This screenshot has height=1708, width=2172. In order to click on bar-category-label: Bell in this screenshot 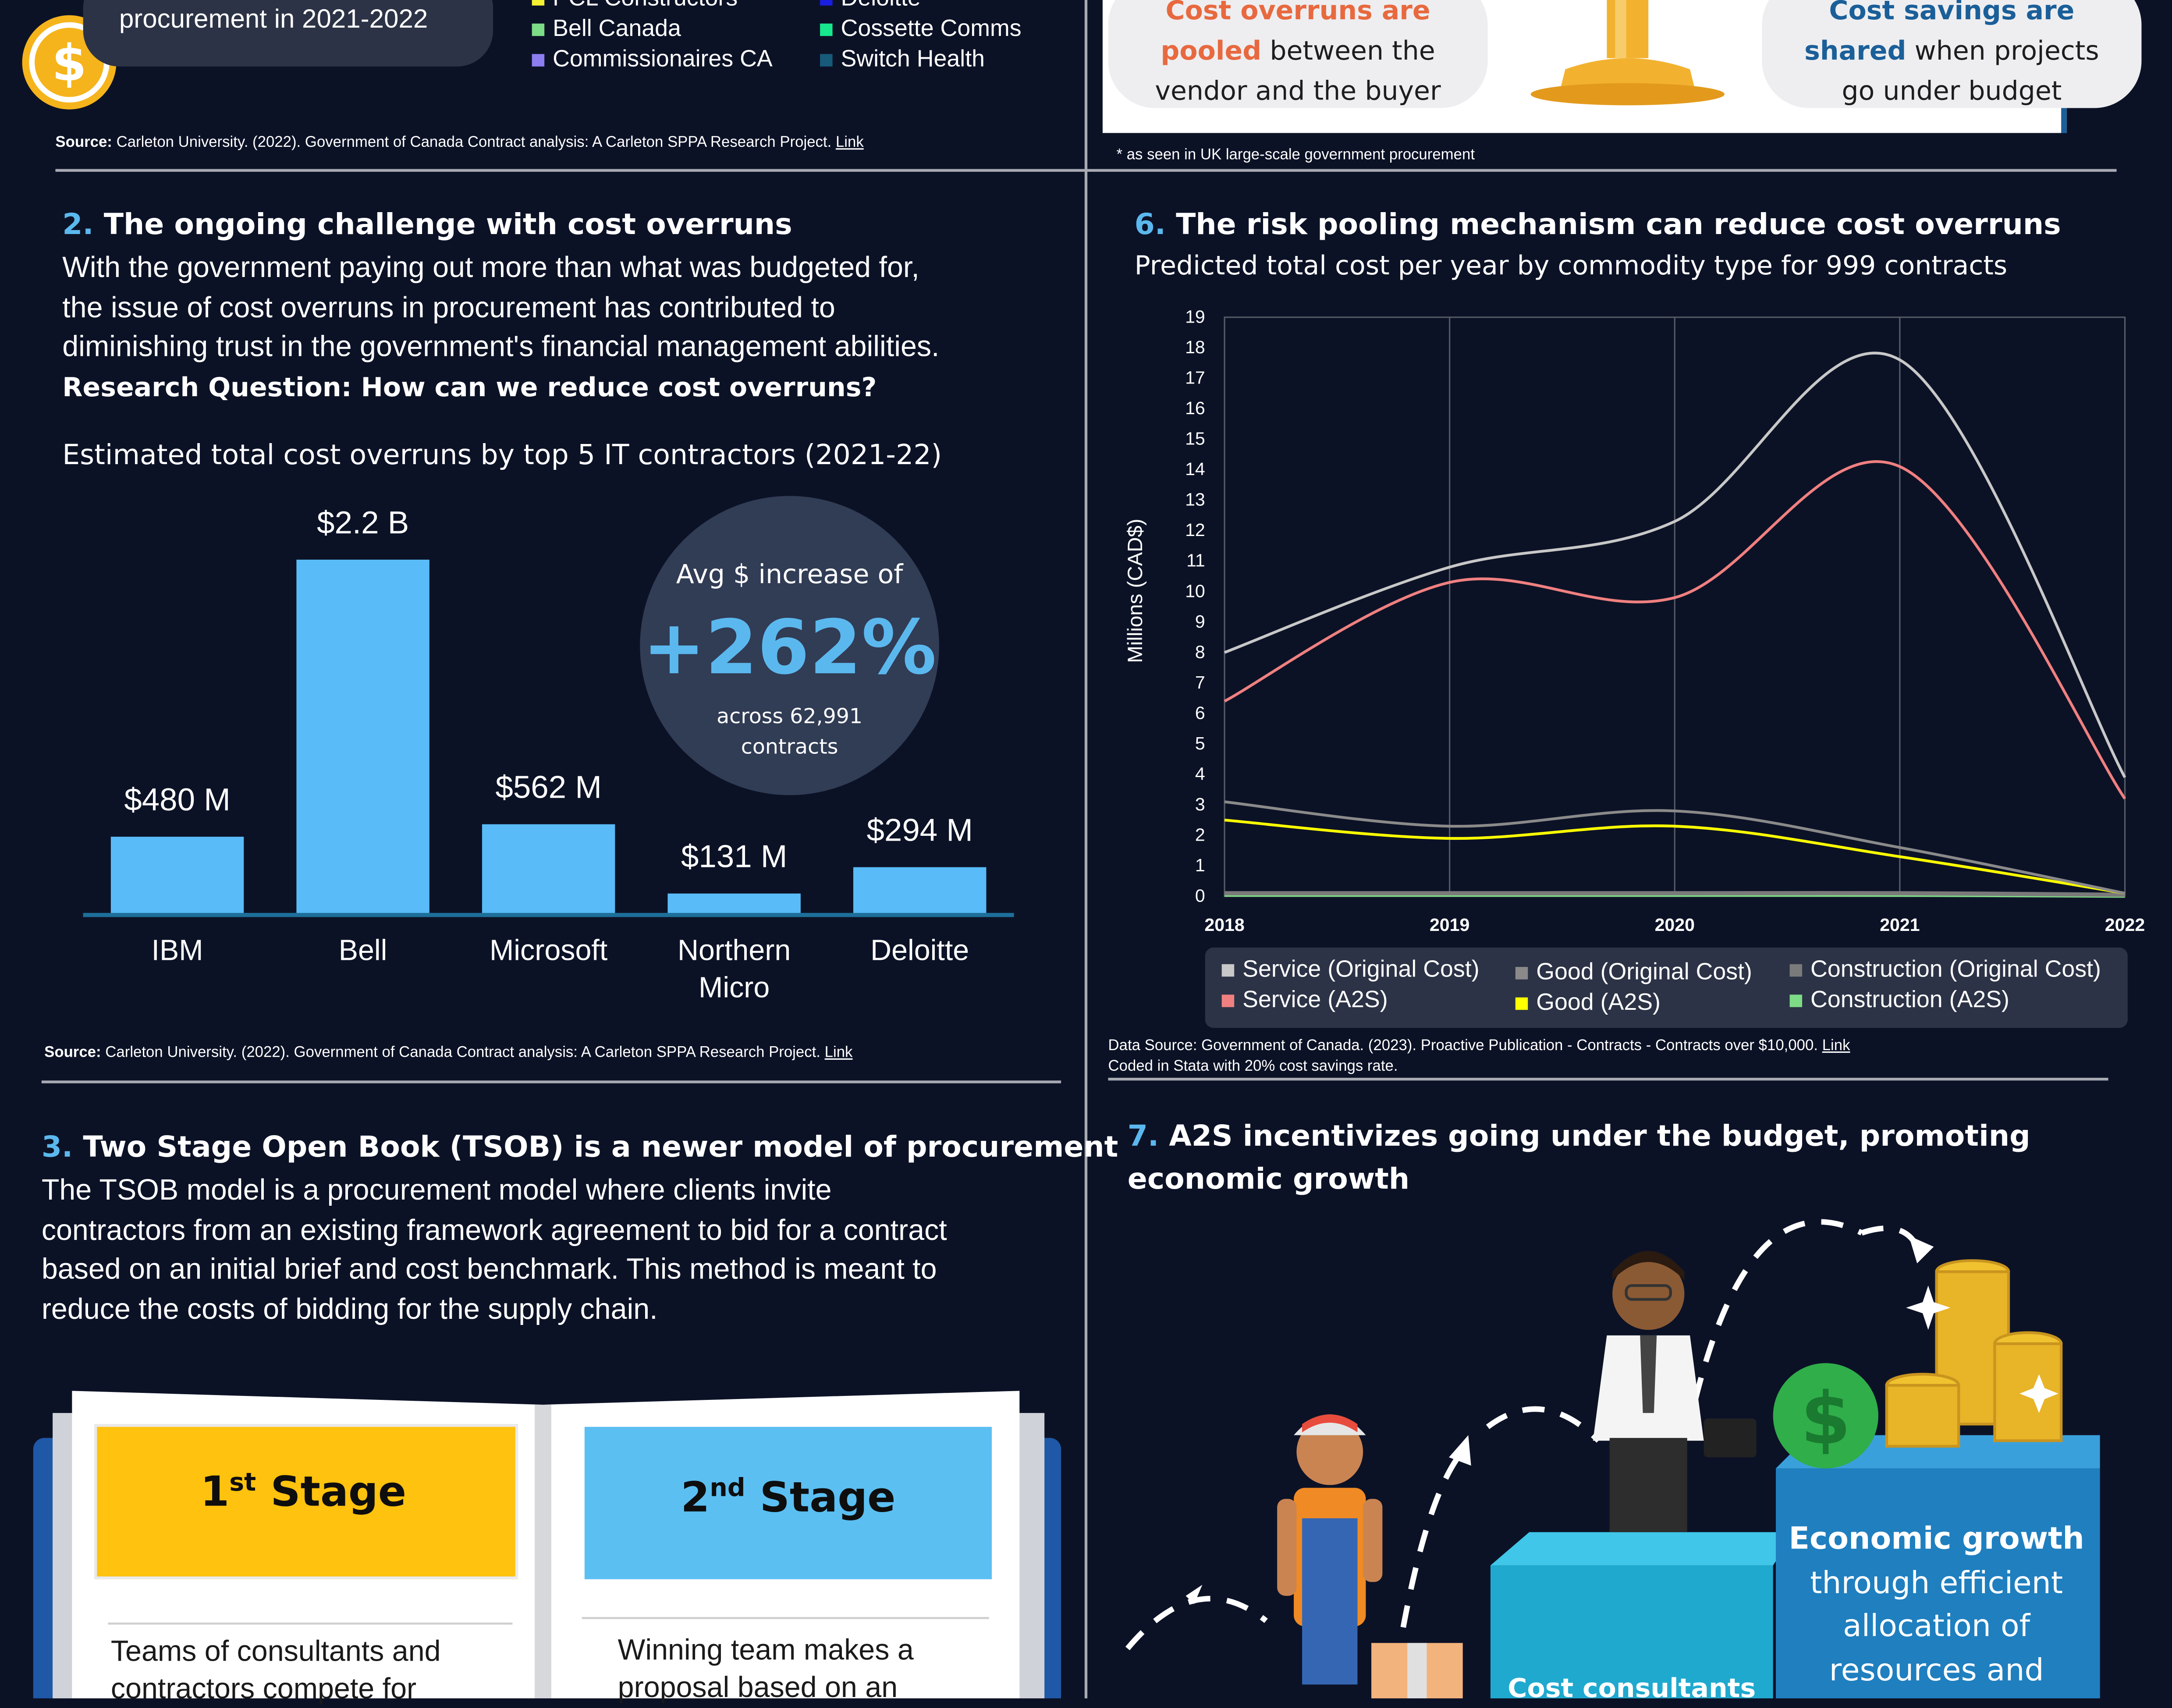, I will do `click(362, 951)`.